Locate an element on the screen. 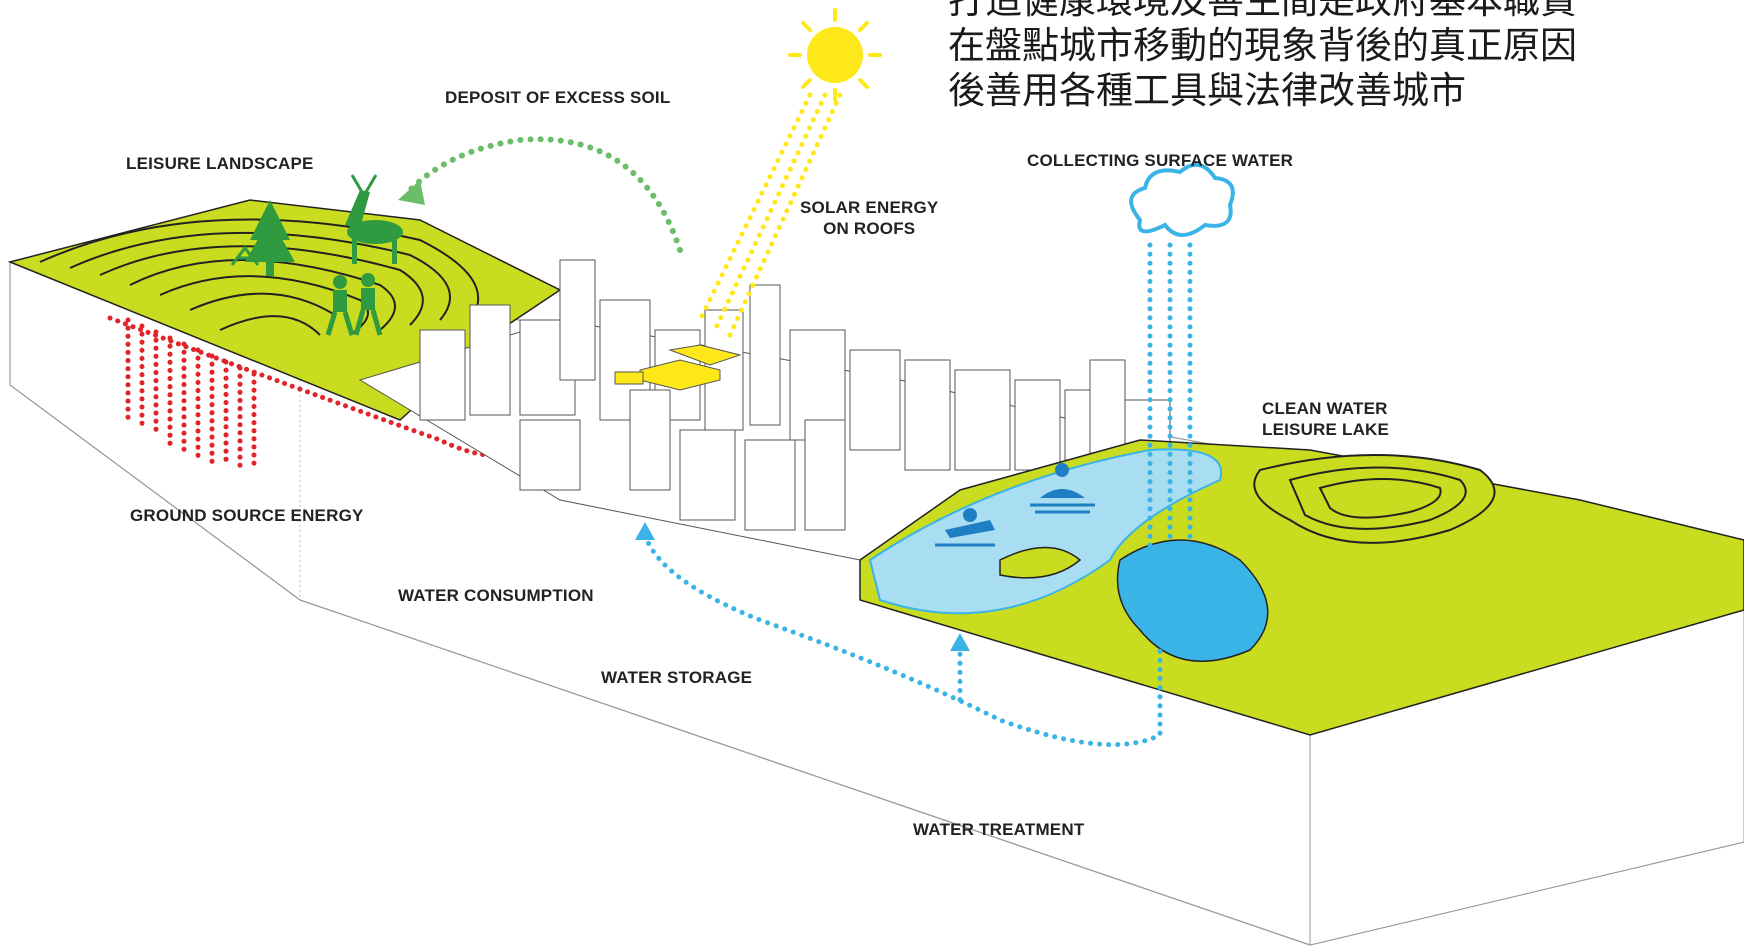 The height and width of the screenshot is (947, 1744). label-leisure-landscape: LEISURE LANDSCAPE is located at coordinates (220, 163).